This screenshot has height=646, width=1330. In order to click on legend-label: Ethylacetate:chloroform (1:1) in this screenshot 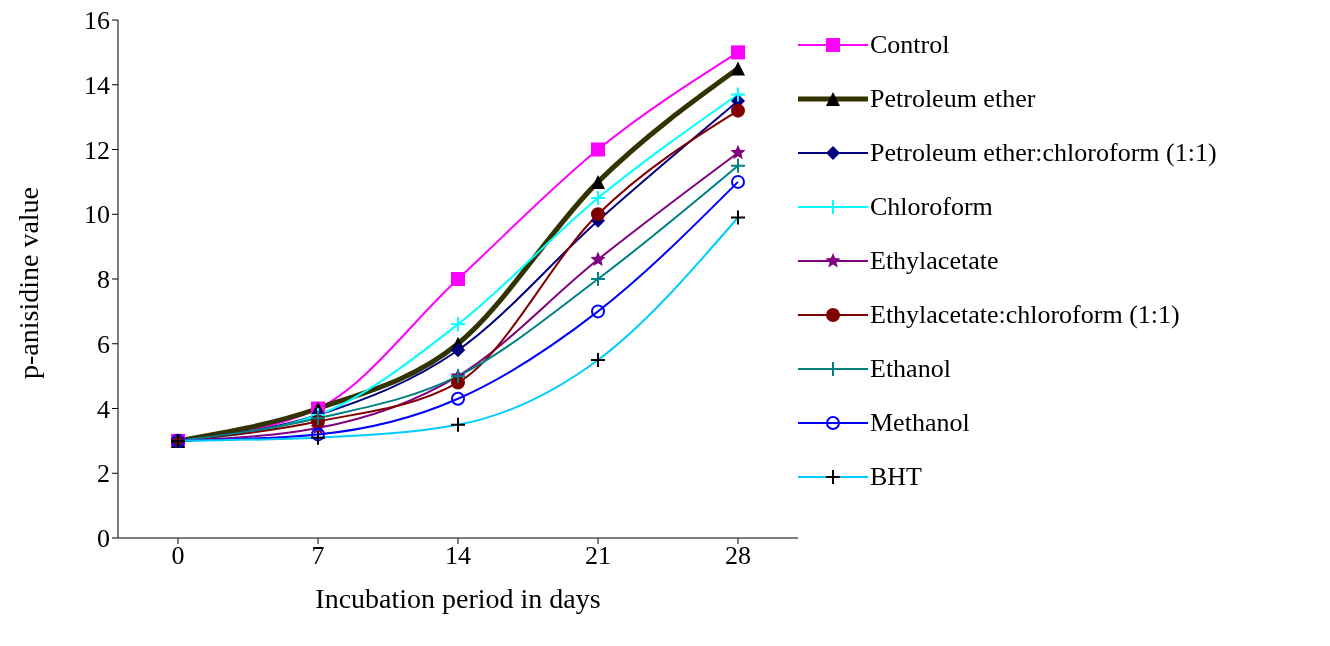, I will do `click(1025, 315)`.